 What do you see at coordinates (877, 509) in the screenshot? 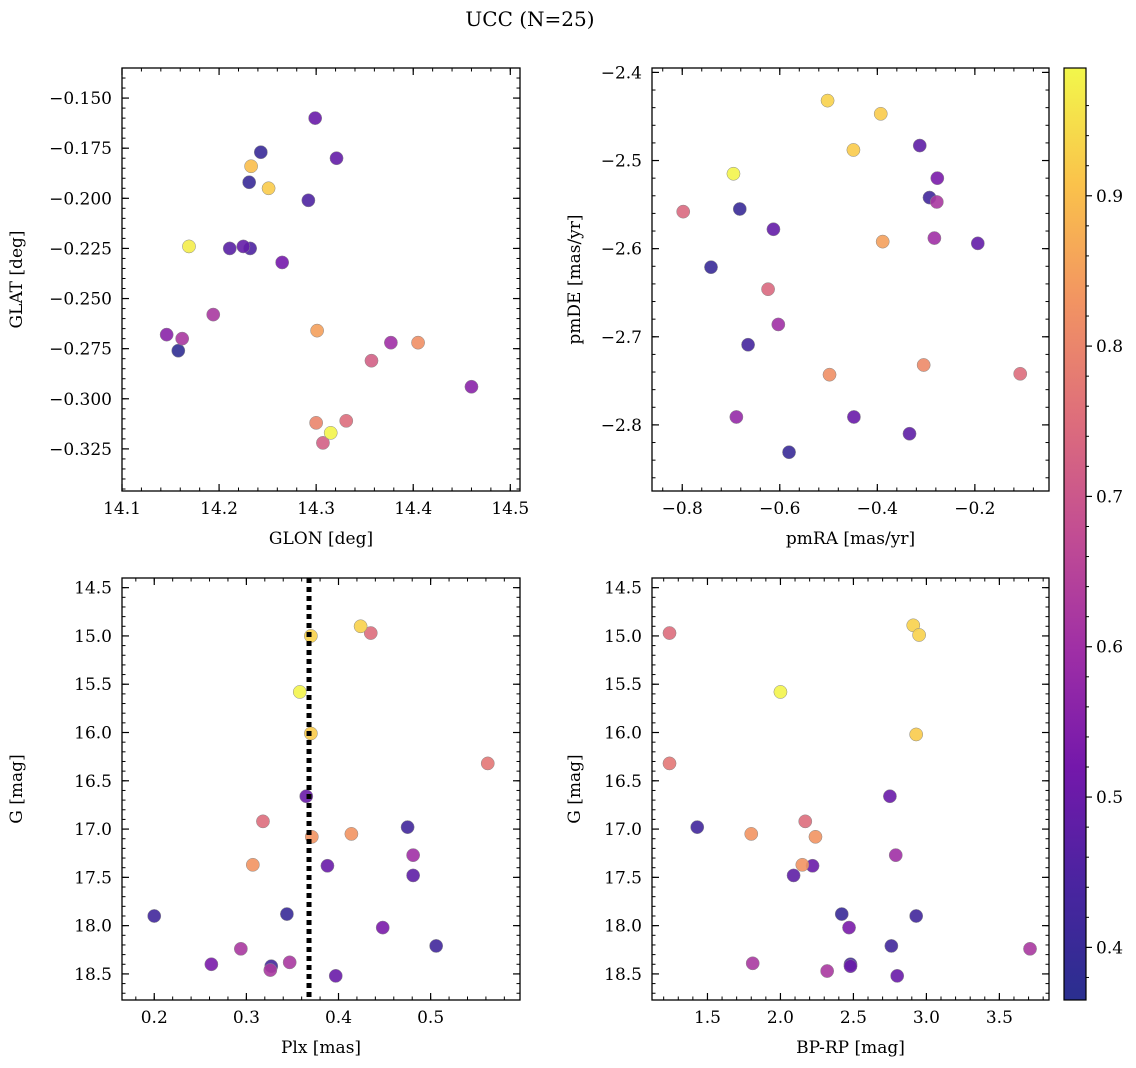
I see `x-tick-label: −0.4` at bounding box center [877, 509].